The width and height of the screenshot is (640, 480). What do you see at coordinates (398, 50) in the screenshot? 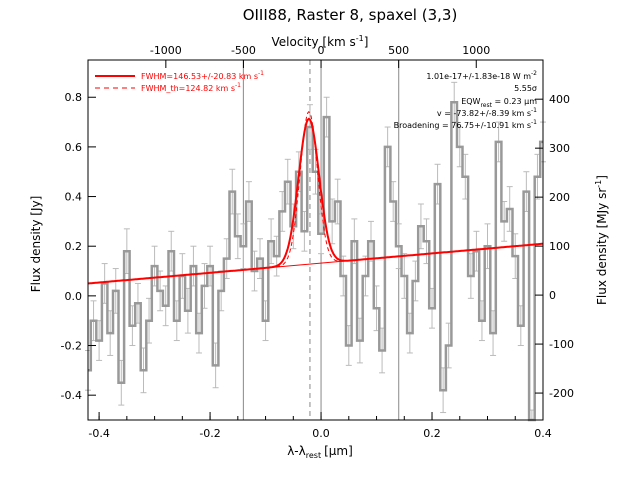
I see `x2-tick-label: 500` at bounding box center [398, 50].